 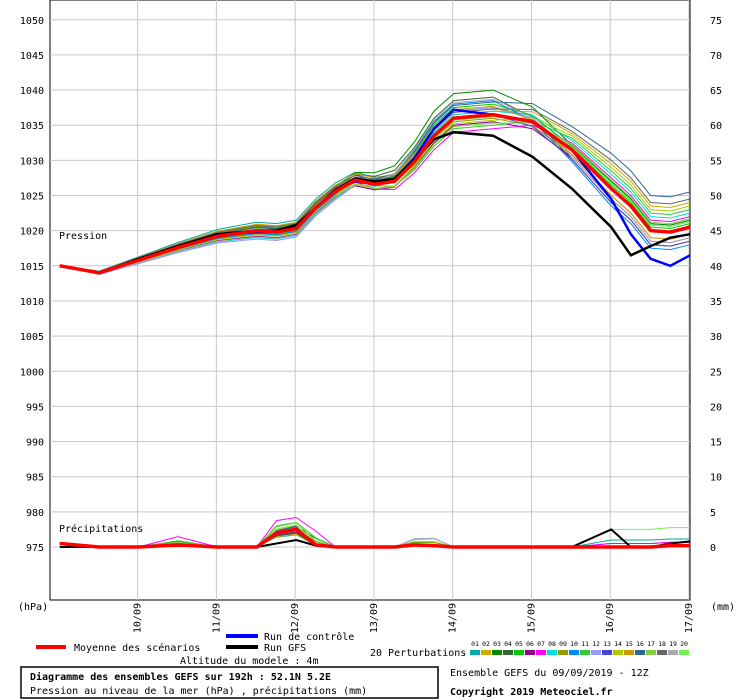 I want to click on left-tick-label: 1035, so click(x=32, y=126).